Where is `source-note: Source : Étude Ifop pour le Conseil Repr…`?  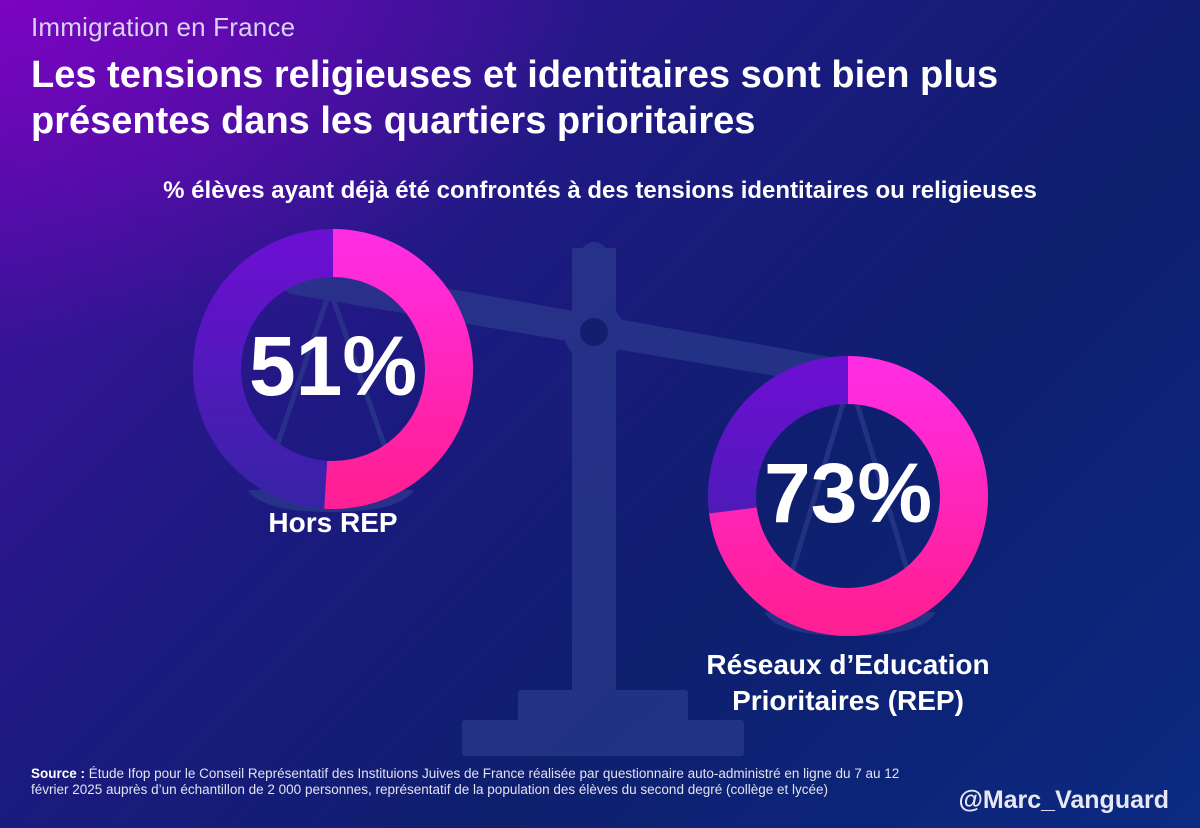
source-note: Source : Étude Ifop pour le Conseil Repr… is located at coordinates (471, 782).